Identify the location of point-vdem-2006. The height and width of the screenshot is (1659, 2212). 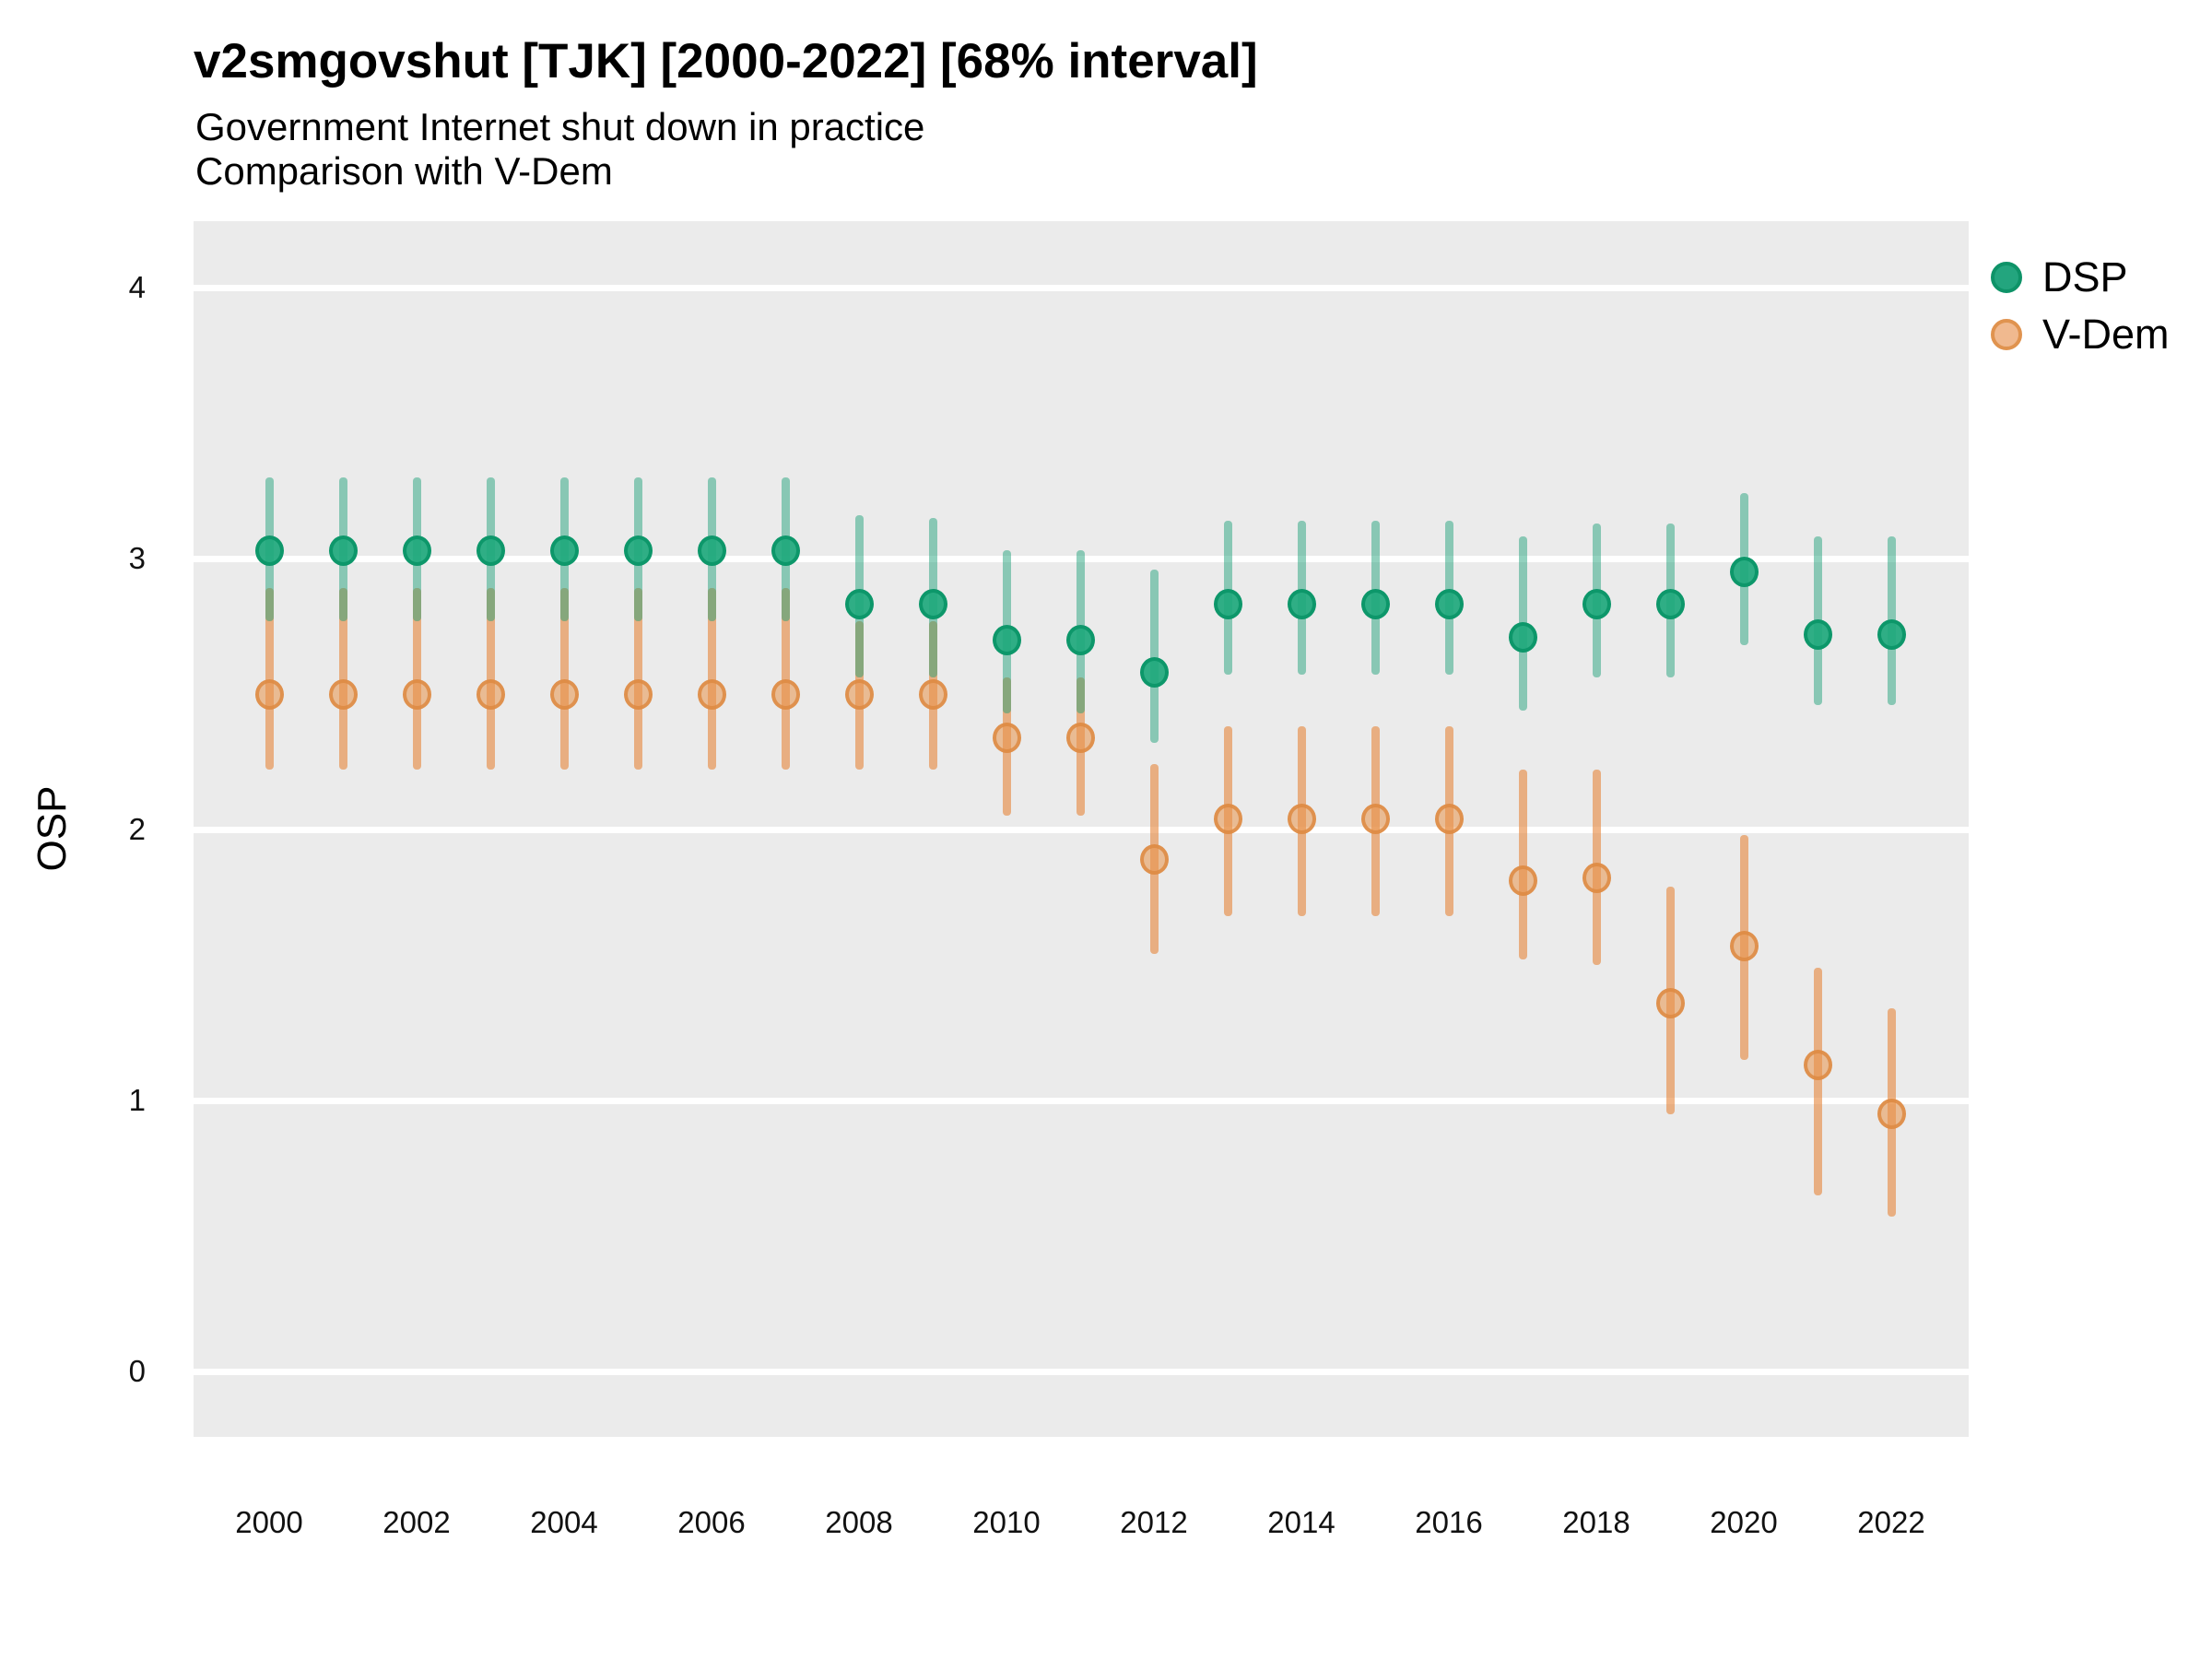
(711, 694).